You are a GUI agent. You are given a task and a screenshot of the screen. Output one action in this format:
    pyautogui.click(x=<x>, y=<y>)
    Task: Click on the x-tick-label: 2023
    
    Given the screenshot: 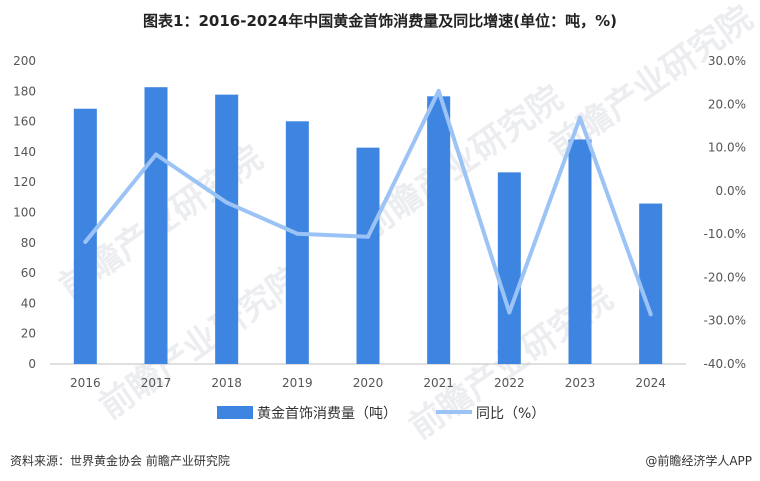 What is the action you would take?
    pyautogui.click(x=580, y=383)
    